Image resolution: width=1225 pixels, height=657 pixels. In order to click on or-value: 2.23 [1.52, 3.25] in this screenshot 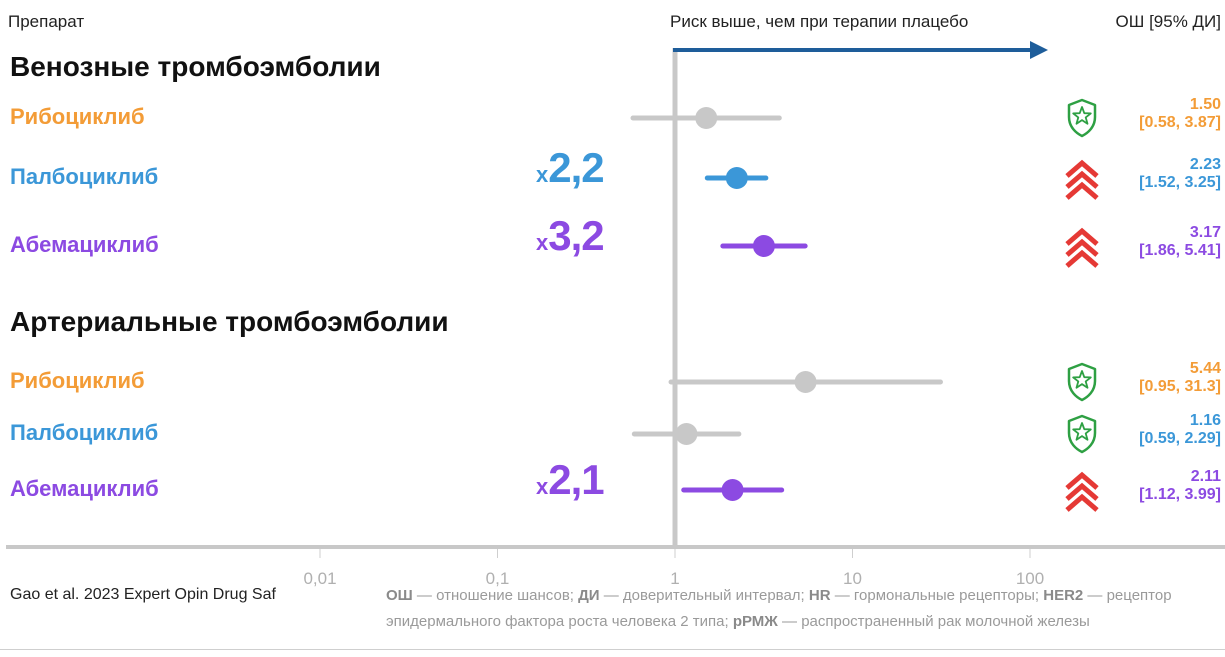, I will do `click(1180, 174)`.